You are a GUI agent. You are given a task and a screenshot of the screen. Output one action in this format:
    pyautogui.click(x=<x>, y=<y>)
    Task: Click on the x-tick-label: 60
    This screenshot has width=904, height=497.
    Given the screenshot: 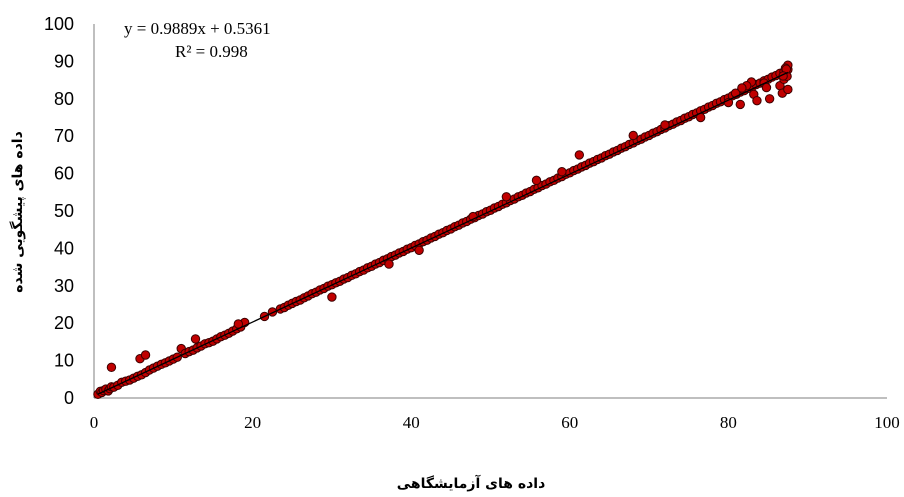 What is the action you would take?
    pyautogui.click(x=569, y=422)
    